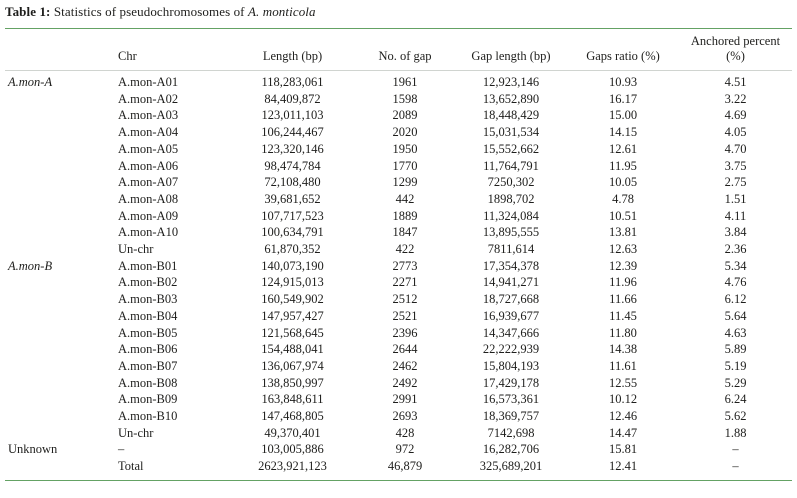 The image size is (797, 498). What do you see at coordinates (623, 365) in the screenshot?
I see `cell-gaps-ratio: 11.61` at bounding box center [623, 365].